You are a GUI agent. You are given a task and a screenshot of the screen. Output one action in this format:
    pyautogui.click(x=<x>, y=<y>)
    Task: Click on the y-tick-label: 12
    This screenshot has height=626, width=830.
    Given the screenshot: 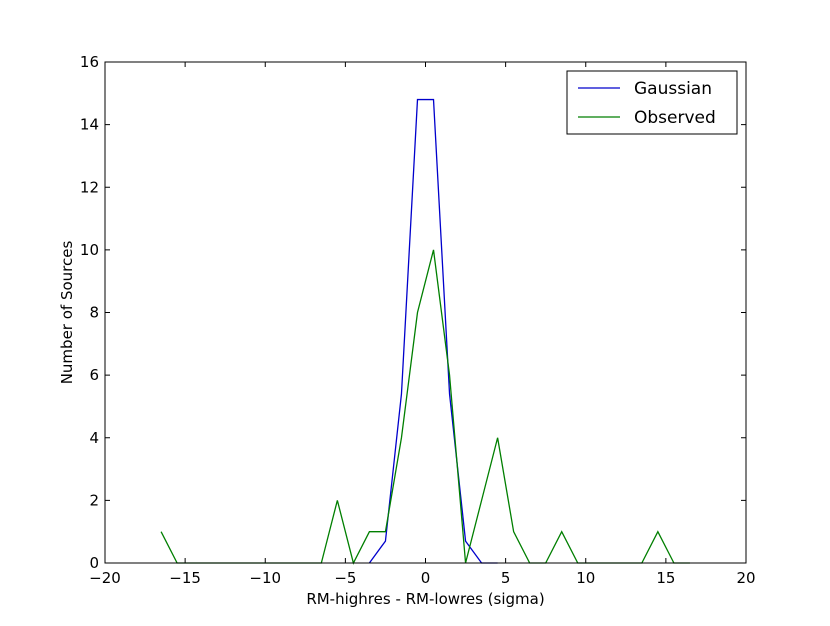 What is the action you would take?
    pyautogui.click(x=89, y=187)
    